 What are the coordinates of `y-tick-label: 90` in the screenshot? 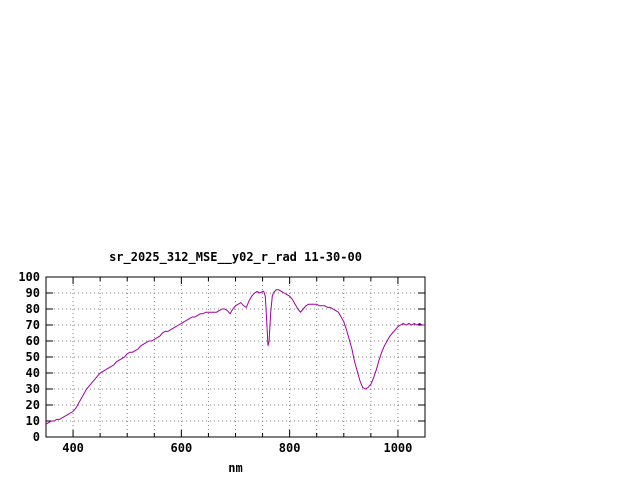 It's located at (32, 293).